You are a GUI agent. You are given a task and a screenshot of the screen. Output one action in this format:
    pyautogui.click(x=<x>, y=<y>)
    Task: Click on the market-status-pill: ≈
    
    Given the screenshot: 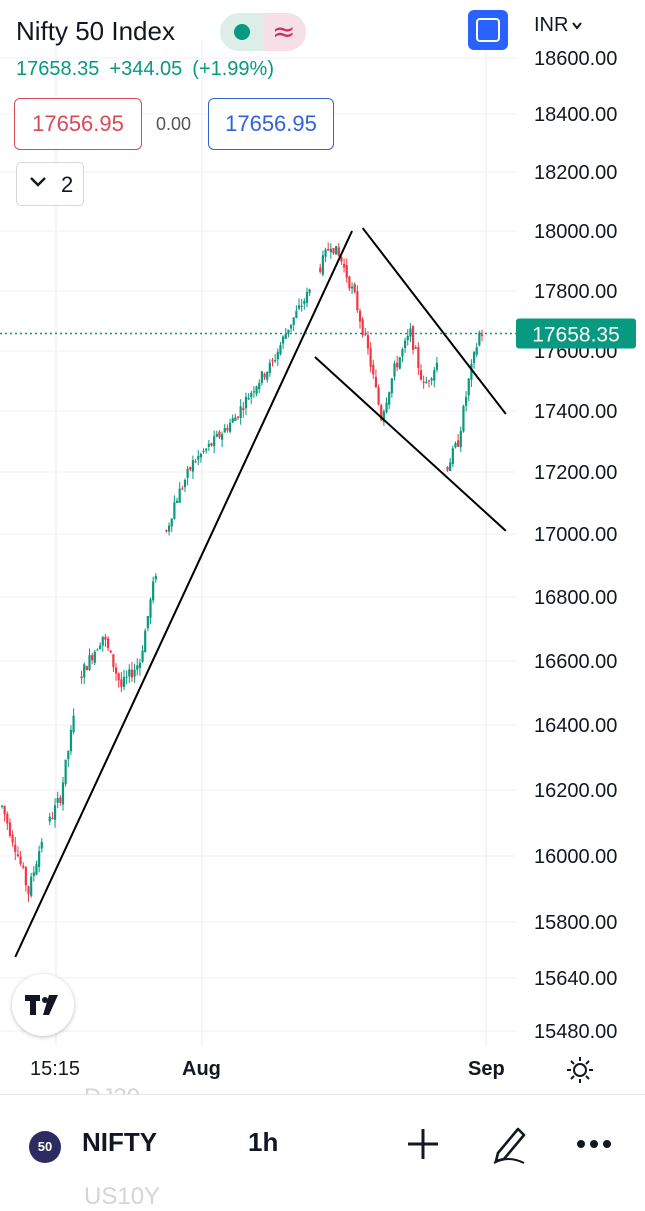 What is the action you would take?
    pyautogui.click(x=263, y=32)
    